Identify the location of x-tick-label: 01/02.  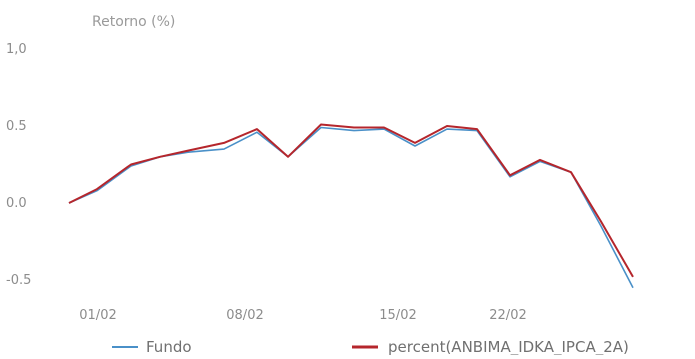
(97, 315).